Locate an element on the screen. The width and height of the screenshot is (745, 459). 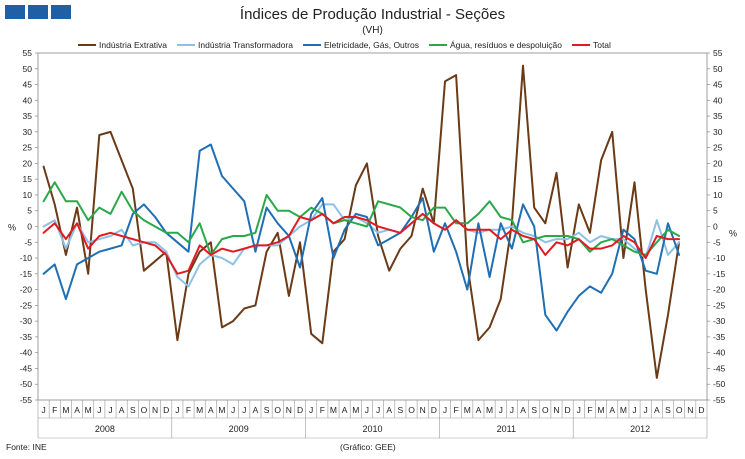
year-label: 2009 is located at coordinates (239, 429).